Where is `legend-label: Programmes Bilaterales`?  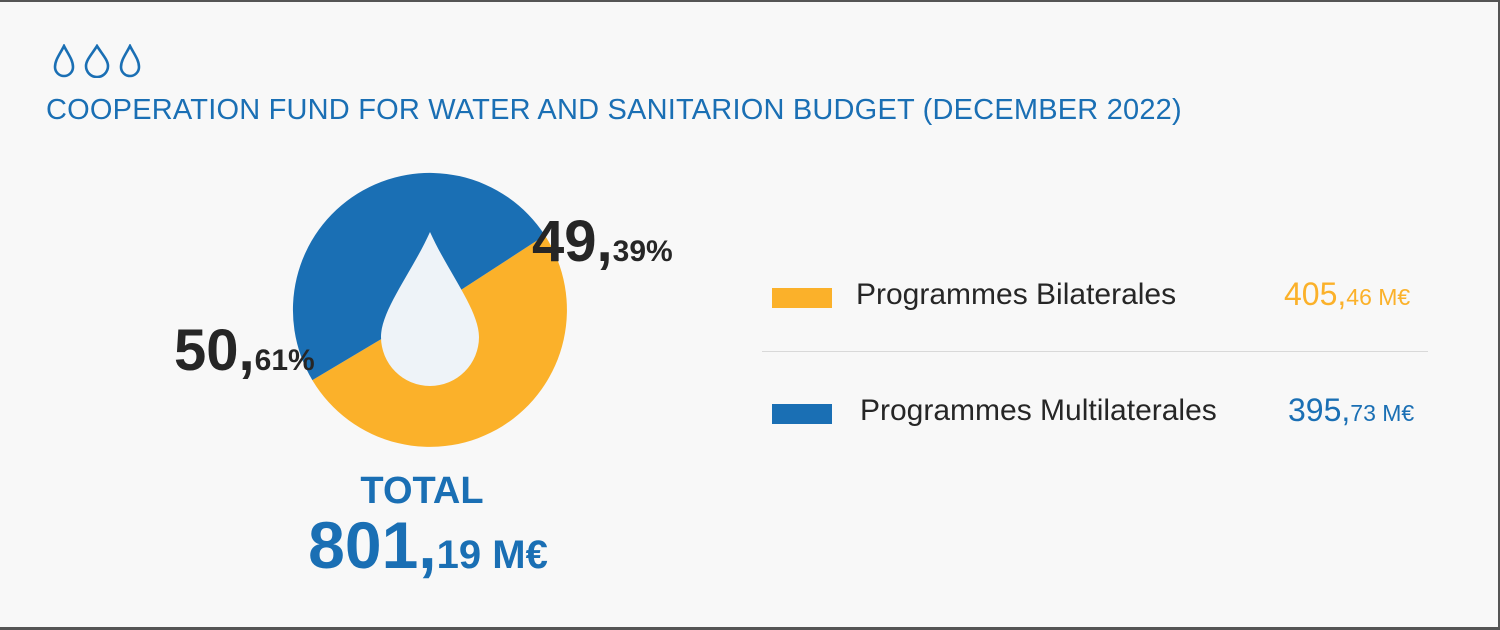
legend-label: Programmes Bilaterales is located at coordinates (1016, 294).